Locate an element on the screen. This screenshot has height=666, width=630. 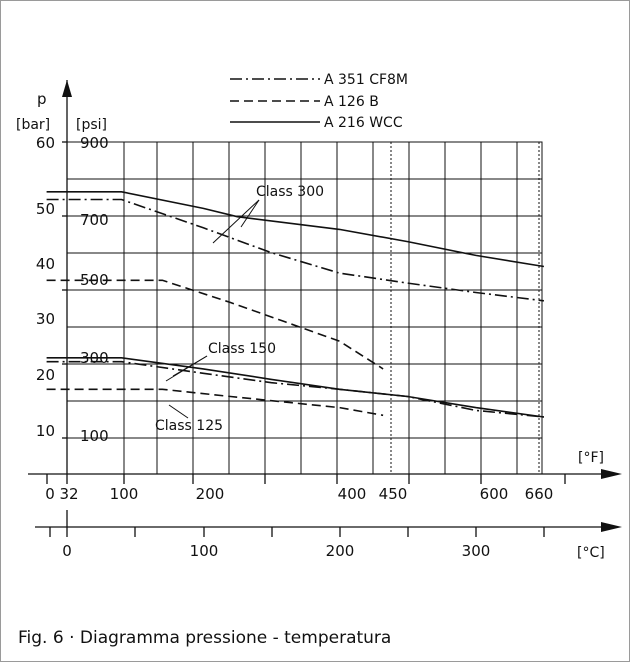
celsius-unit-label: [°C] is located at coordinates (591, 553).